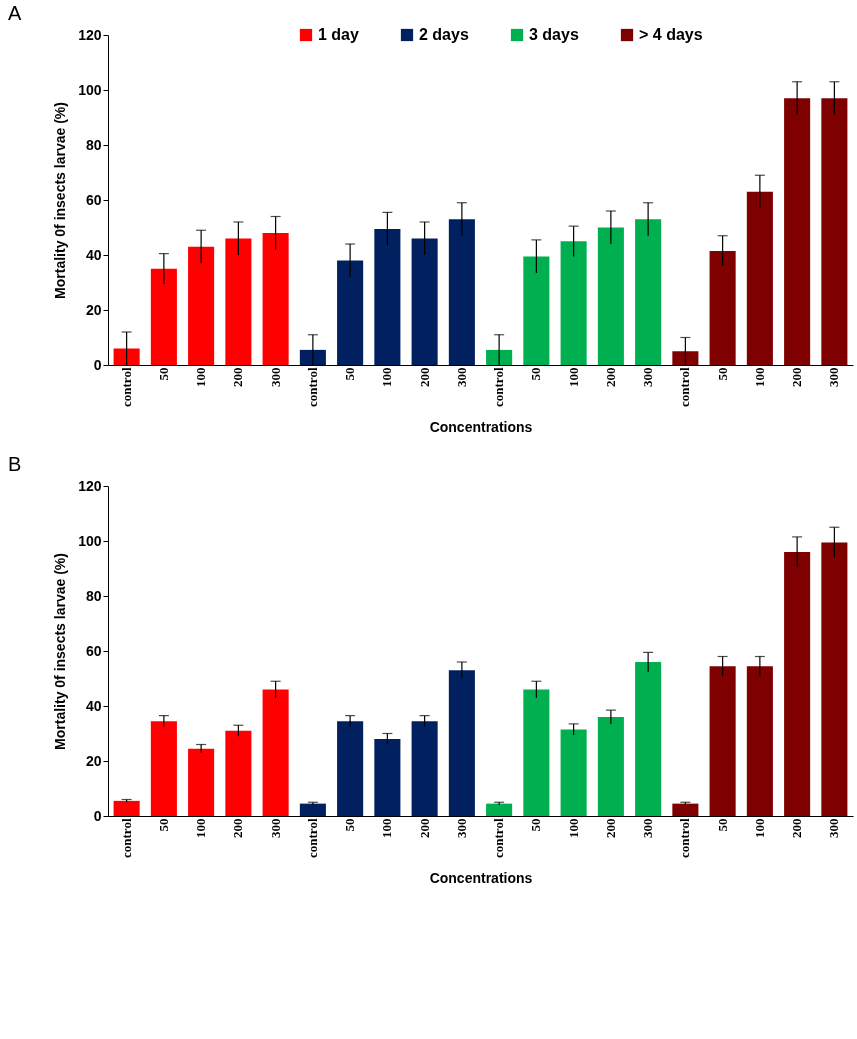  Describe the element at coordinates (339, 34) in the screenshot. I see `legend-label: 1 day` at that location.